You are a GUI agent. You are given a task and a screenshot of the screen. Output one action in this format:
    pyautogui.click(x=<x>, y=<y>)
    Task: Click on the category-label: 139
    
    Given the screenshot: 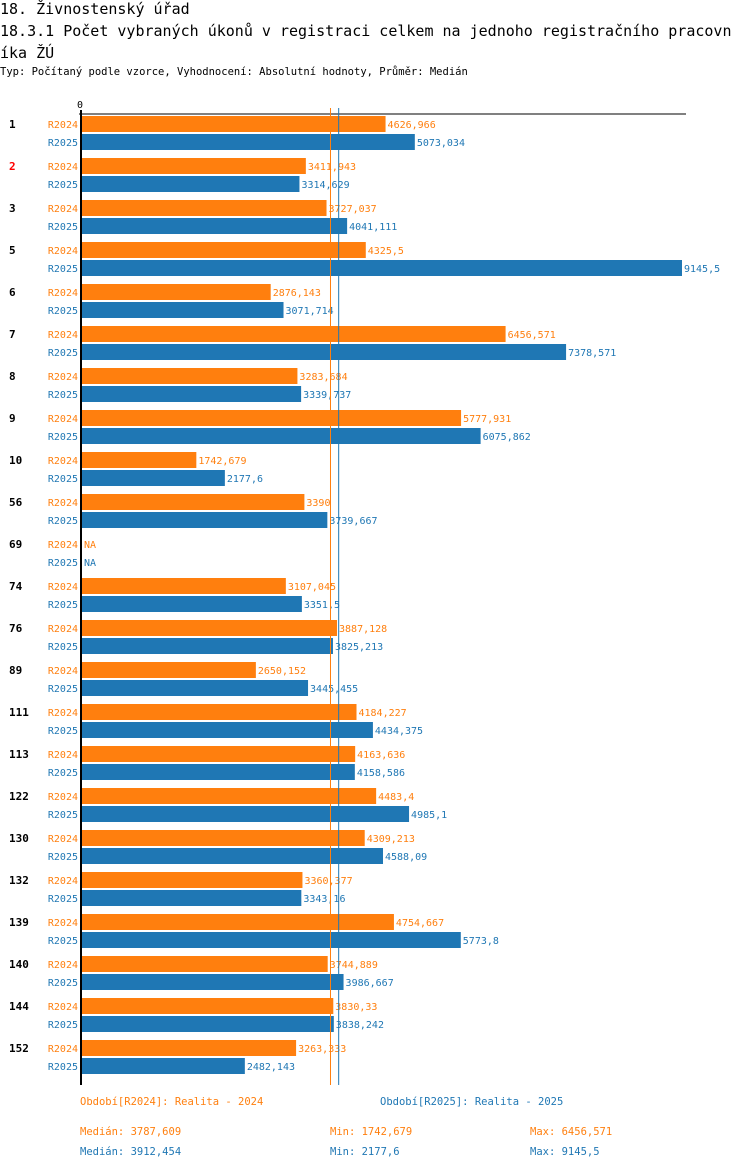 What is the action you would take?
    pyautogui.click(x=19, y=922)
    